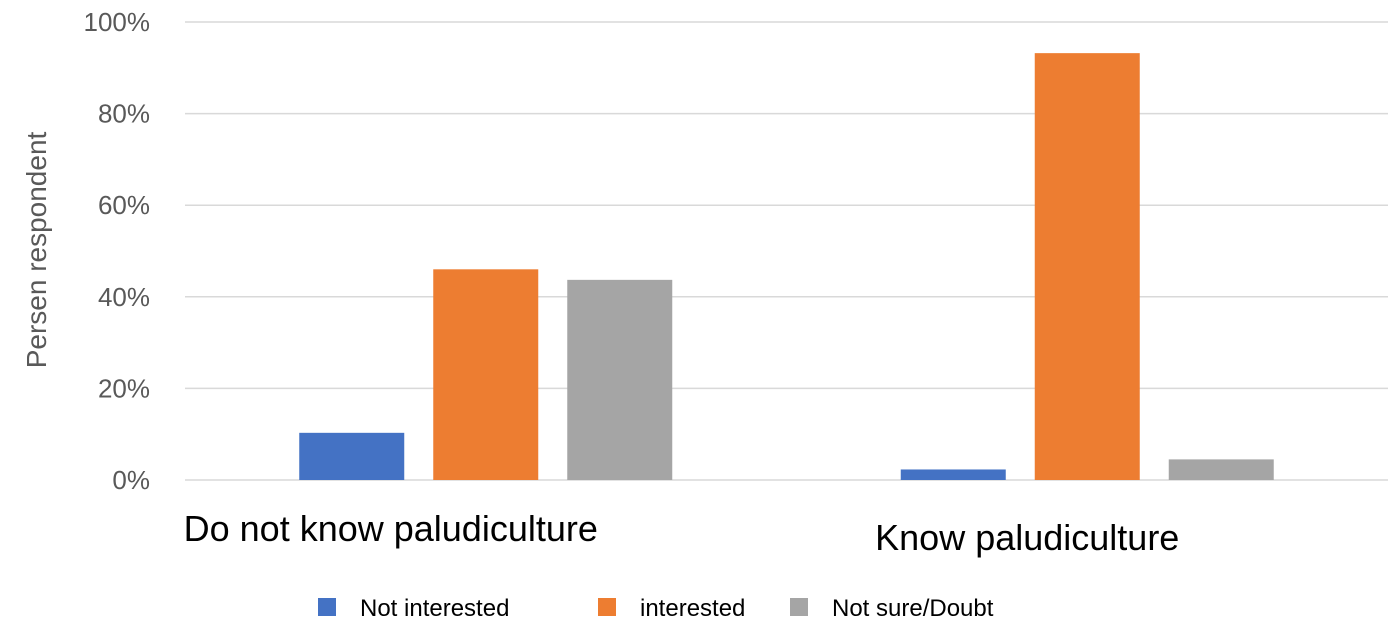 The height and width of the screenshot is (624, 1400). I want to click on y-tick-label: 100%, so click(117, 22).